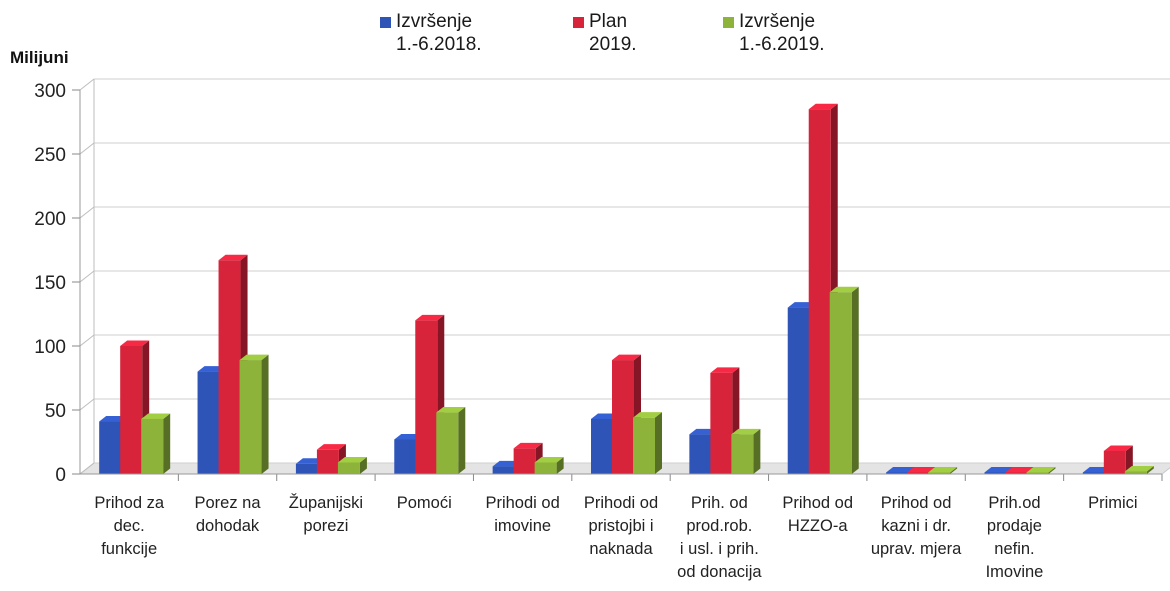 The width and height of the screenshot is (1170, 591). I want to click on bar-s3-c2, so click(254, 414).